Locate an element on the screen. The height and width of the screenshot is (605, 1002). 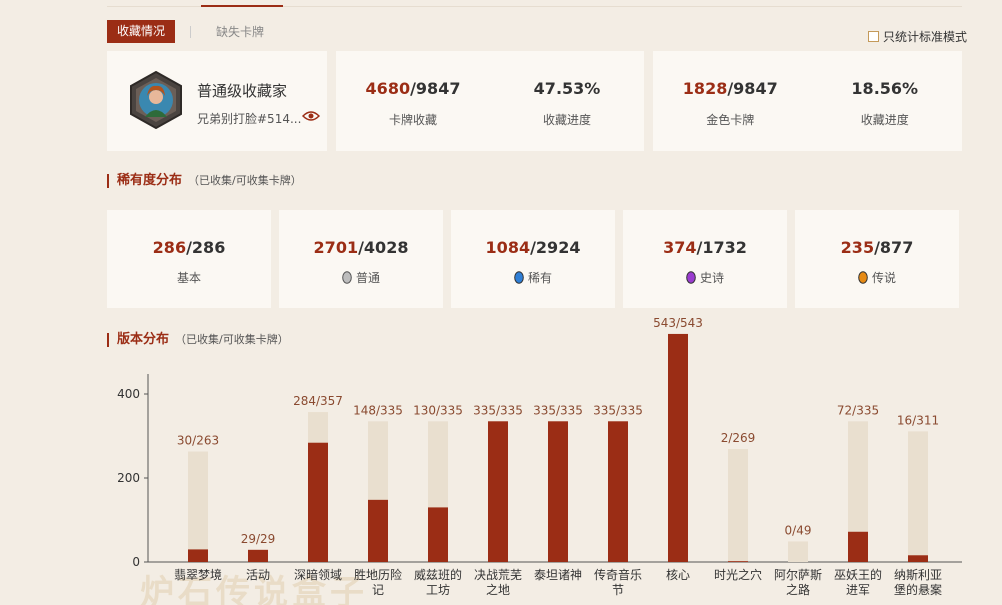
rarity-owned: 1084 is located at coordinates (508, 247).